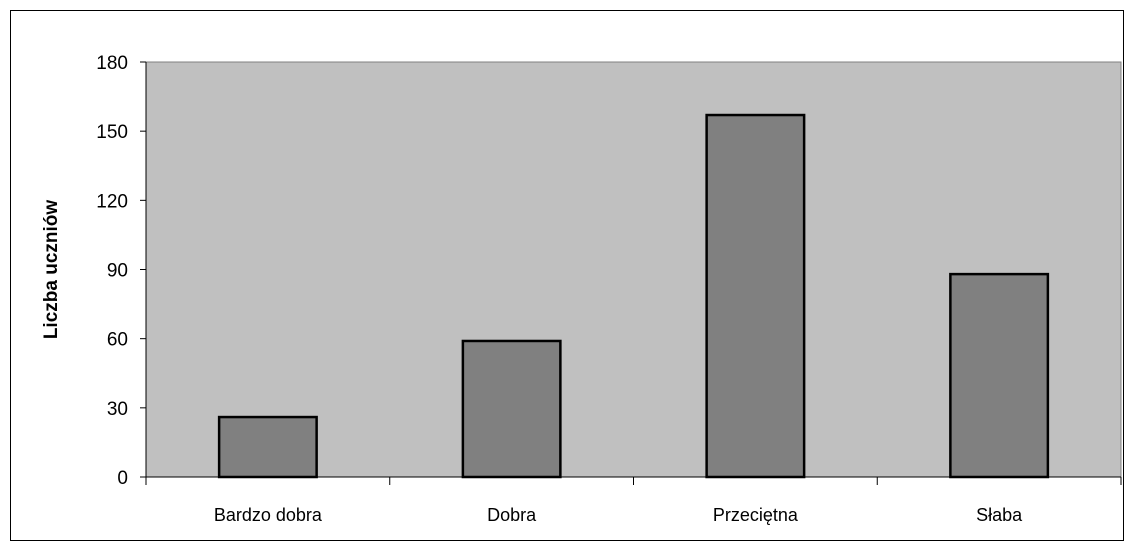 This screenshot has height=545, width=1128. Describe the element at coordinates (511, 409) in the screenshot. I see `bar-dobra` at that location.